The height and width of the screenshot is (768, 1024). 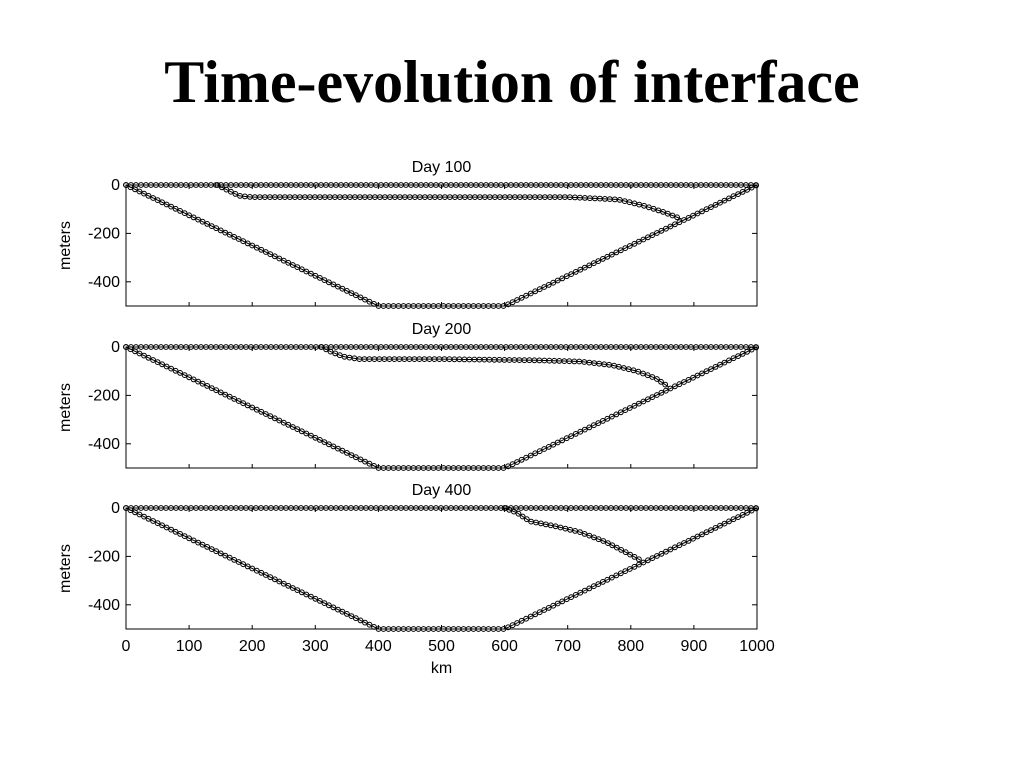 What do you see at coordinates (126, 646) in the screenshot?
I see `x-tick-label: 0` at bounding box center [126, 646].